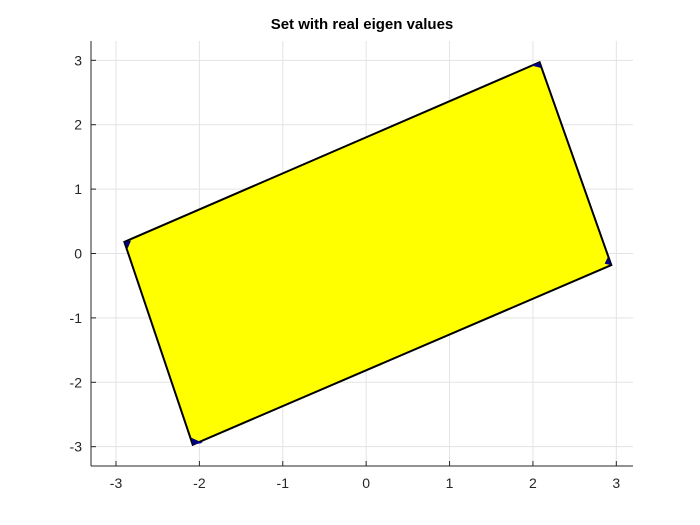  What do you see at coordinates (362, 24) in the screenshot?
I see `chart-title: Set with real eigen values` at bounding box center [362, 24].